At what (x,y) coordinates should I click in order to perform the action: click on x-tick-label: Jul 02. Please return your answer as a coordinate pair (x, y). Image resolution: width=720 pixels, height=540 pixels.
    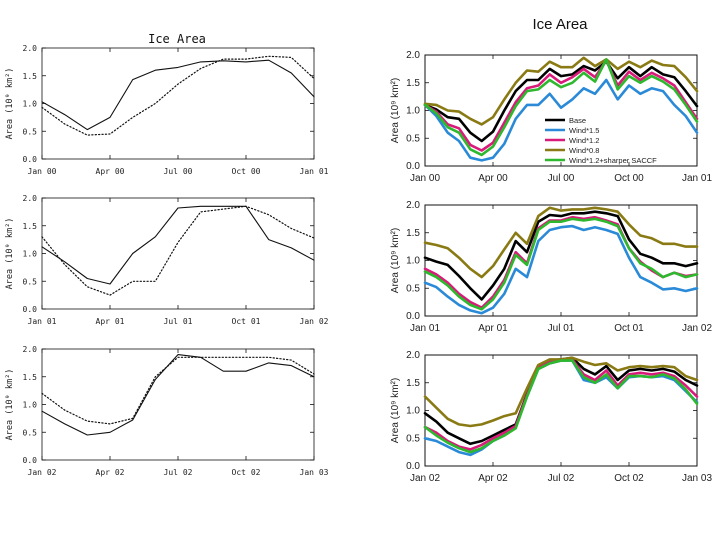
    Looking at the image, I should click on (561, 478).